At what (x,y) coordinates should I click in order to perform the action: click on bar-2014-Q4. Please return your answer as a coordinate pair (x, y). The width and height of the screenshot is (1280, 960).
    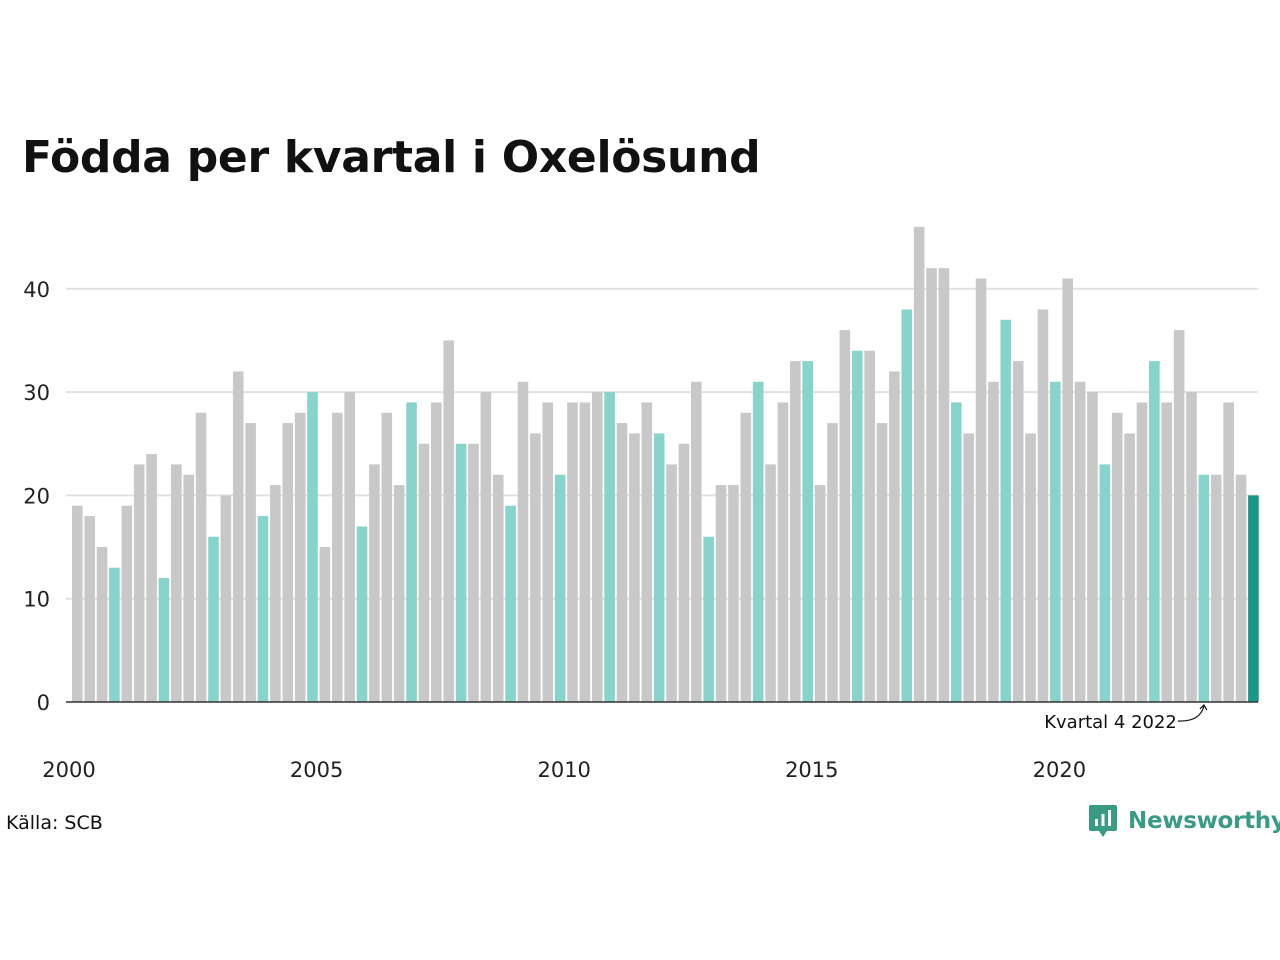
    Looking at the image, I should click on (808, 531).